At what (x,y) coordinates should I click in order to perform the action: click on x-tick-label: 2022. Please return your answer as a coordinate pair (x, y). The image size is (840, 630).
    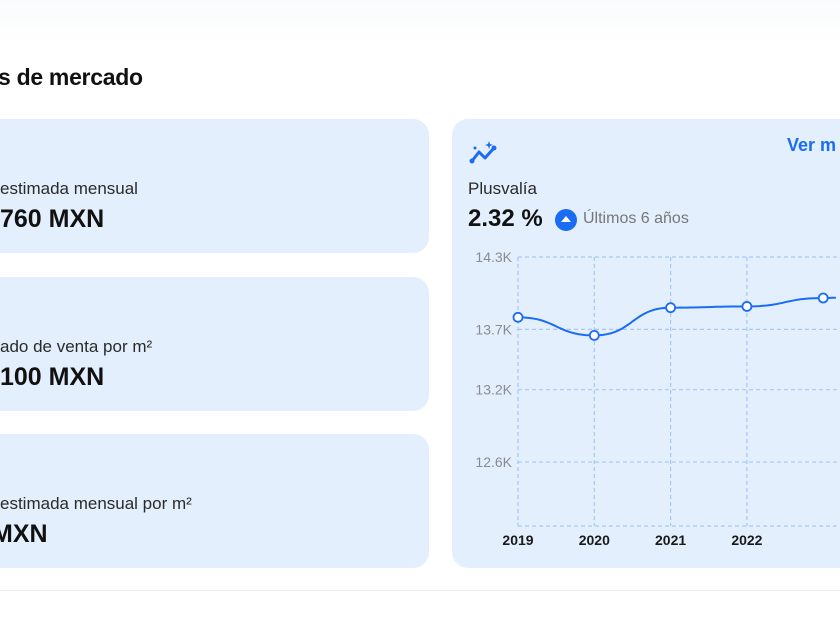
    Looking at the image, I should click on (746, 540).